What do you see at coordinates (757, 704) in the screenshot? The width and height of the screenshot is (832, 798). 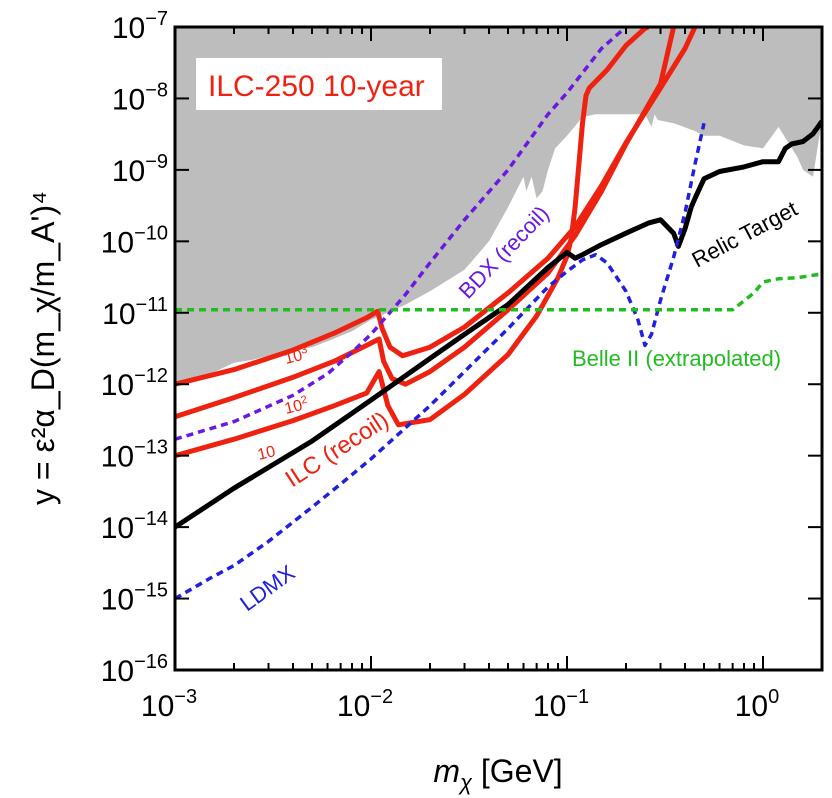 I see `x-tick-label: 10⁰` at bounding box center [757, 704].